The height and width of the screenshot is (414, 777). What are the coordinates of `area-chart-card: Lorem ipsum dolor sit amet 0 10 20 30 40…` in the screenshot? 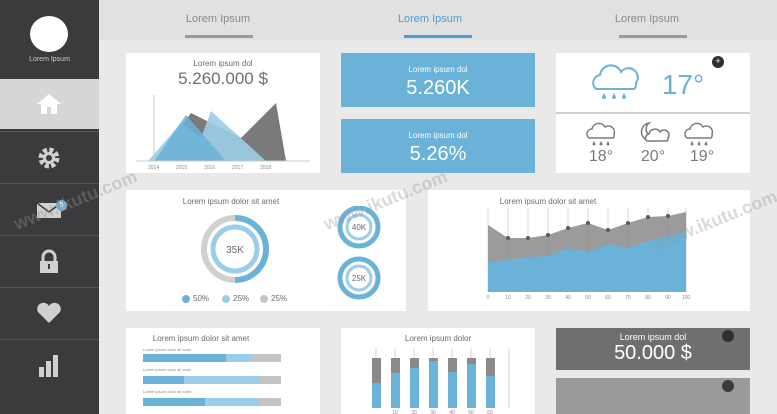 It's located at (589, 250).